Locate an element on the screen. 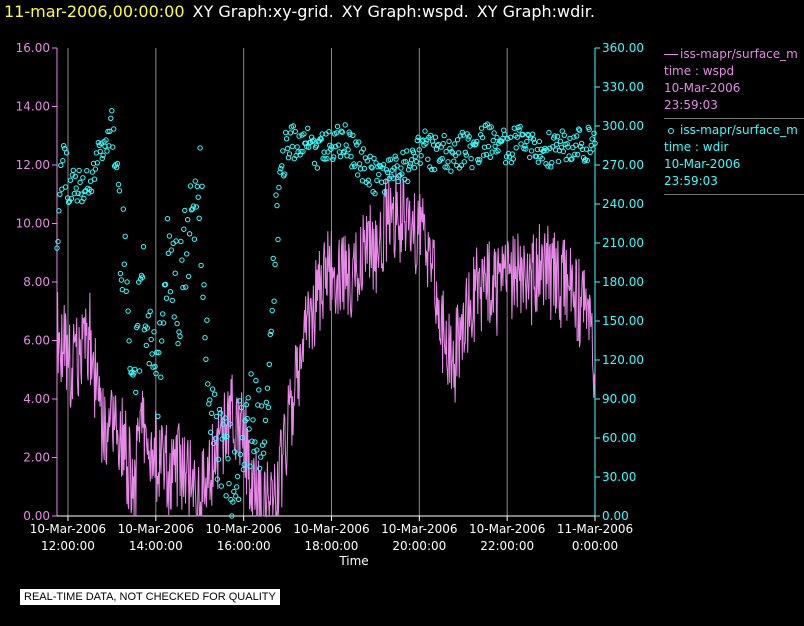 Image resolution: width=804 pixels, height=626 pixels. y-left-tick-label: 14.00 is located at coordinates (33, 107).